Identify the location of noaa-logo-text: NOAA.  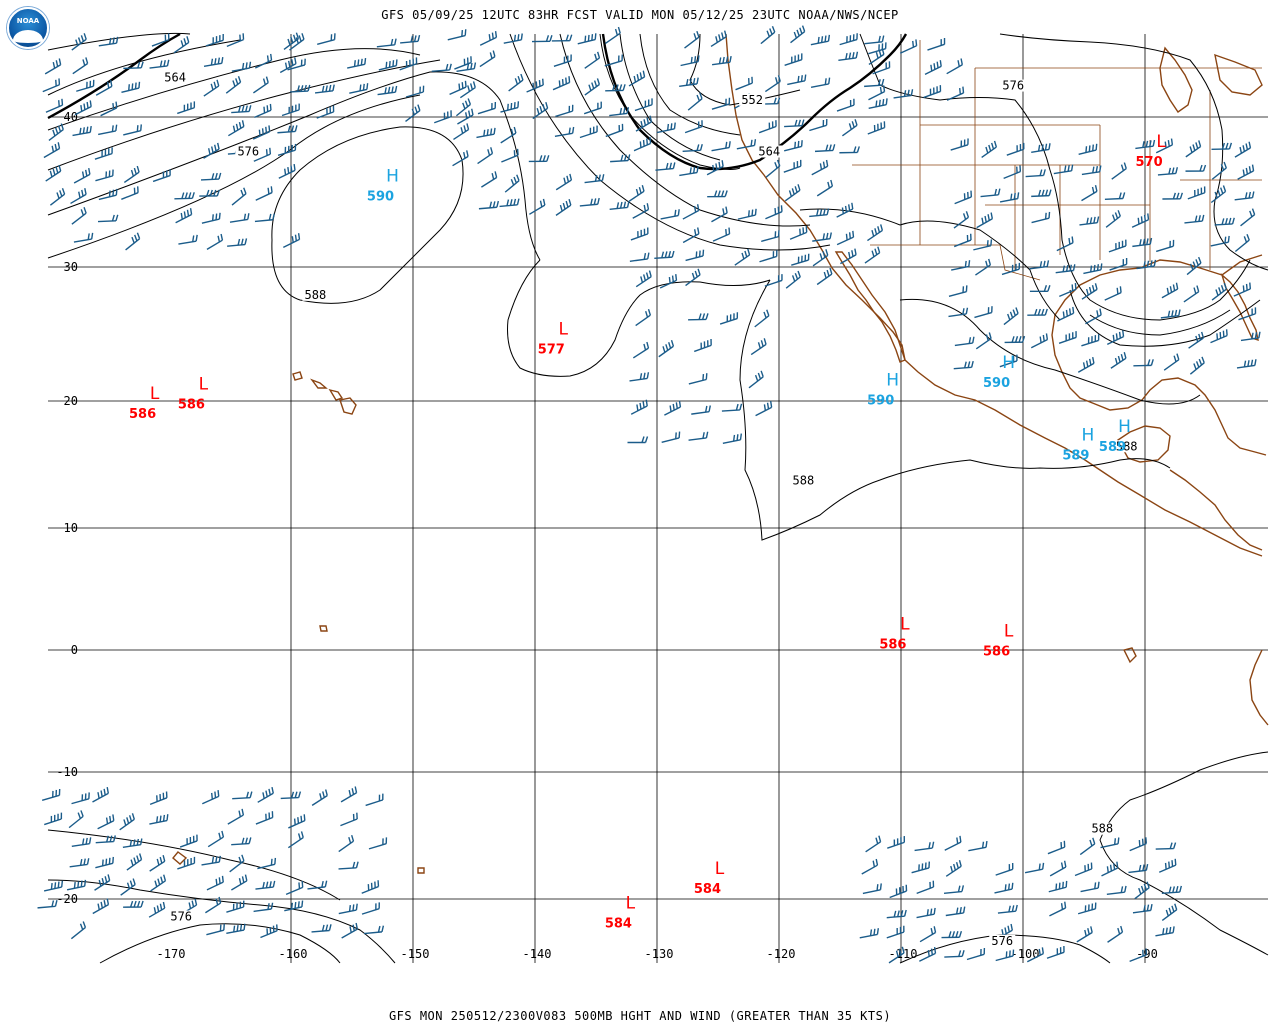
(28, 21).